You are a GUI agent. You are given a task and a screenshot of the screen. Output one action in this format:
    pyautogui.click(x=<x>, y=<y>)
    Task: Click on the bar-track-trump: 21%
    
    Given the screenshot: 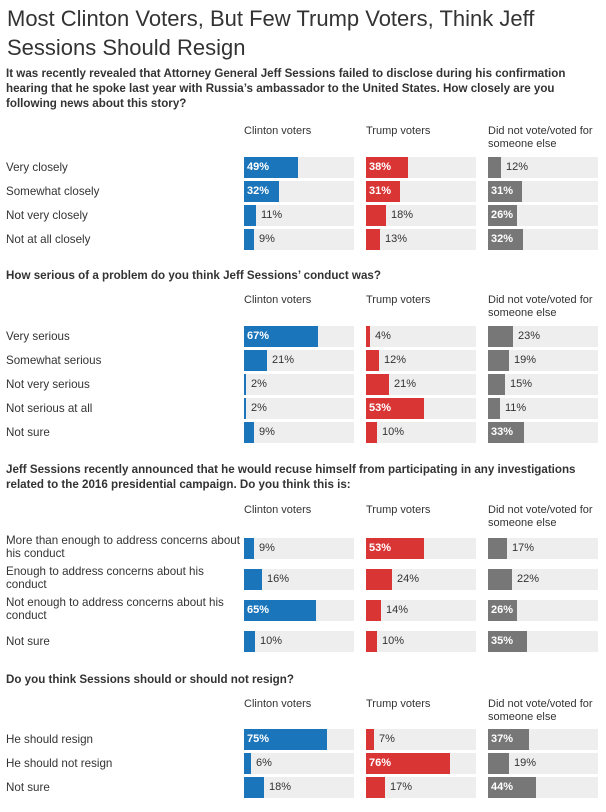 What is the action you would take?
    pyautogui.click(x=421, y=384)
    